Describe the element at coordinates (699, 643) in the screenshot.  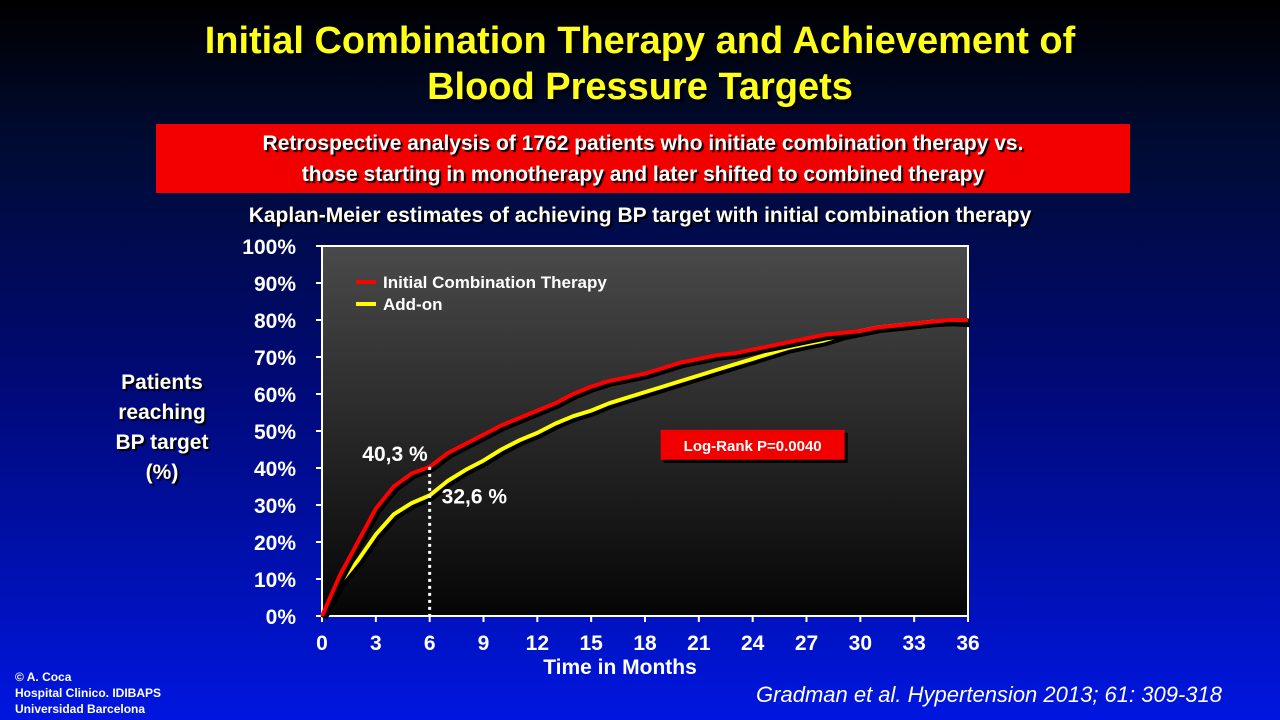
I see `x-tick-label: 21` at that location.